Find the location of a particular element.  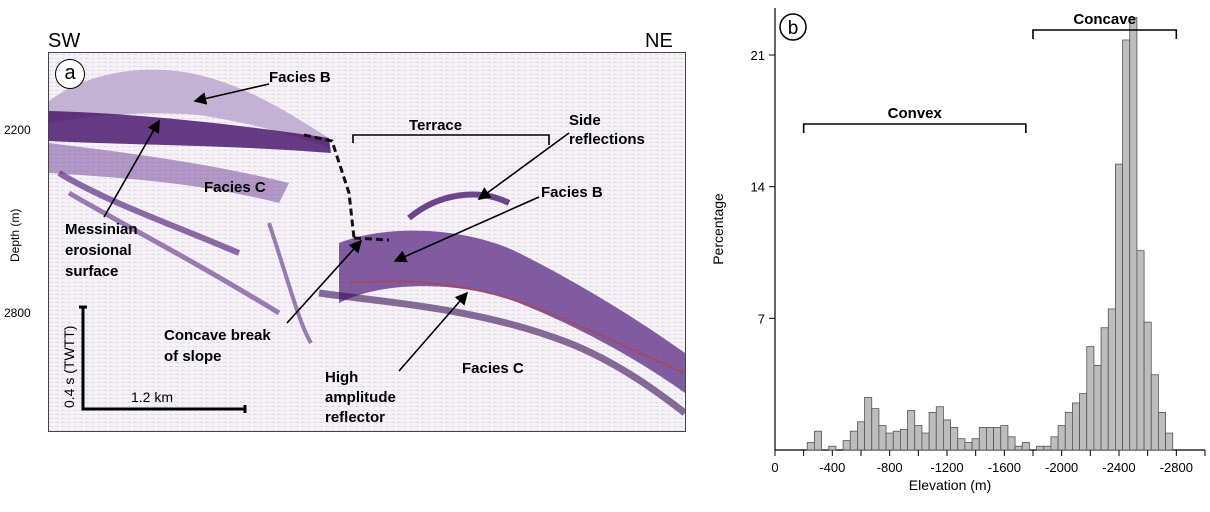

depth-axis-label: Depth (m) is located at coordinates (15, 235).